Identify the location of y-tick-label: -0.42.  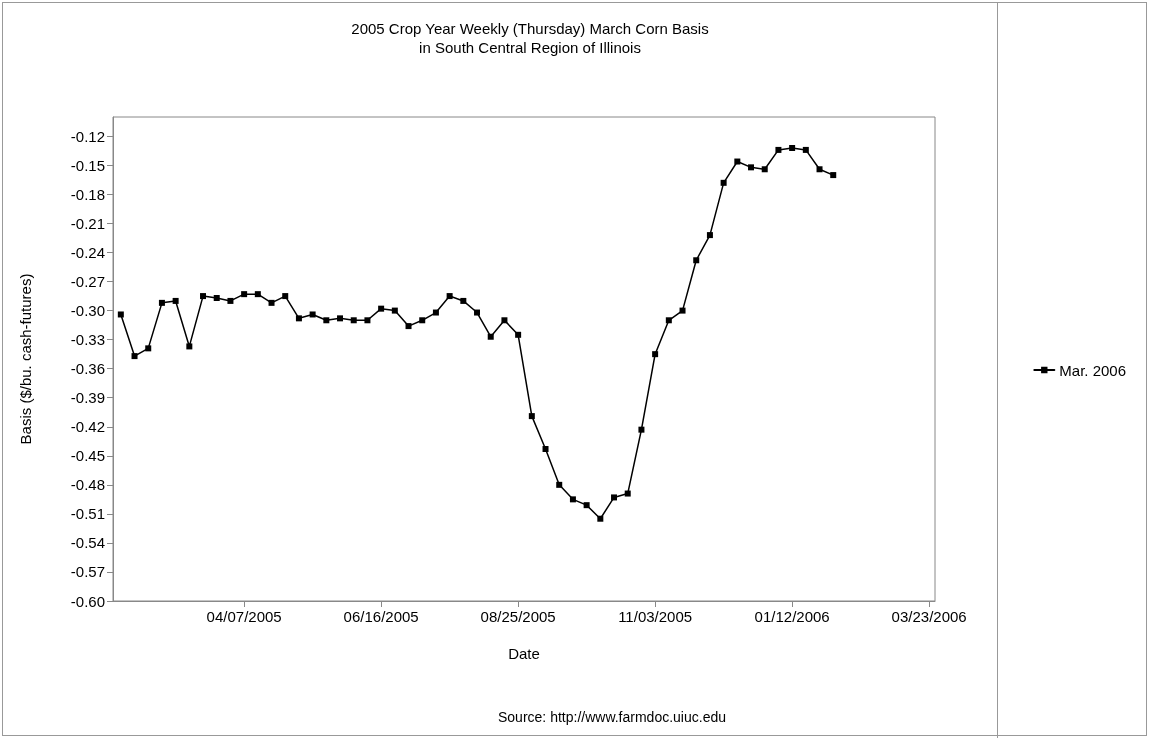
(87, 427).